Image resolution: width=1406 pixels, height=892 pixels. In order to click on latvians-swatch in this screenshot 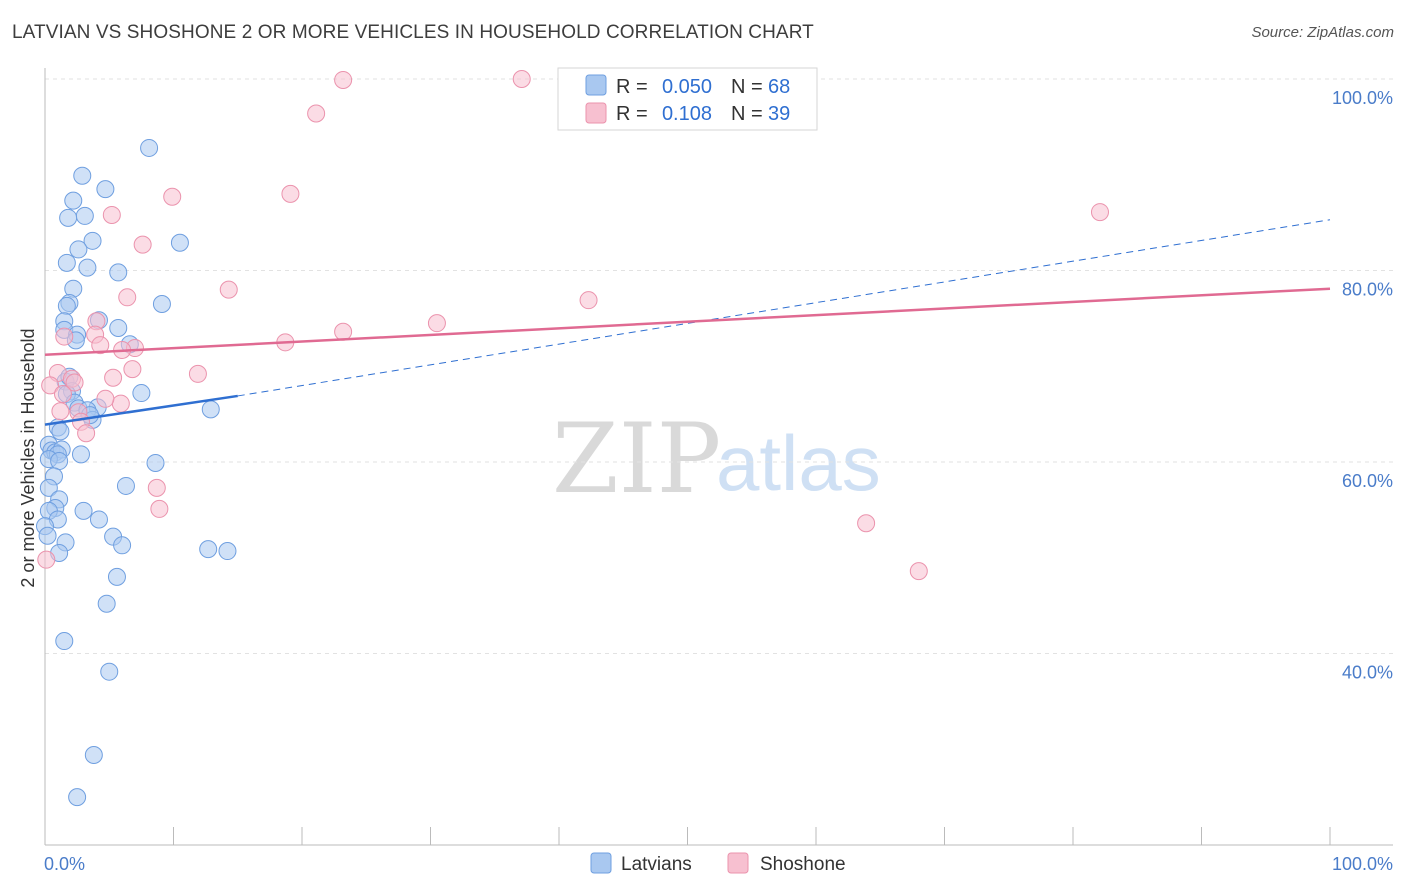, I will do `click(596, 85)`.